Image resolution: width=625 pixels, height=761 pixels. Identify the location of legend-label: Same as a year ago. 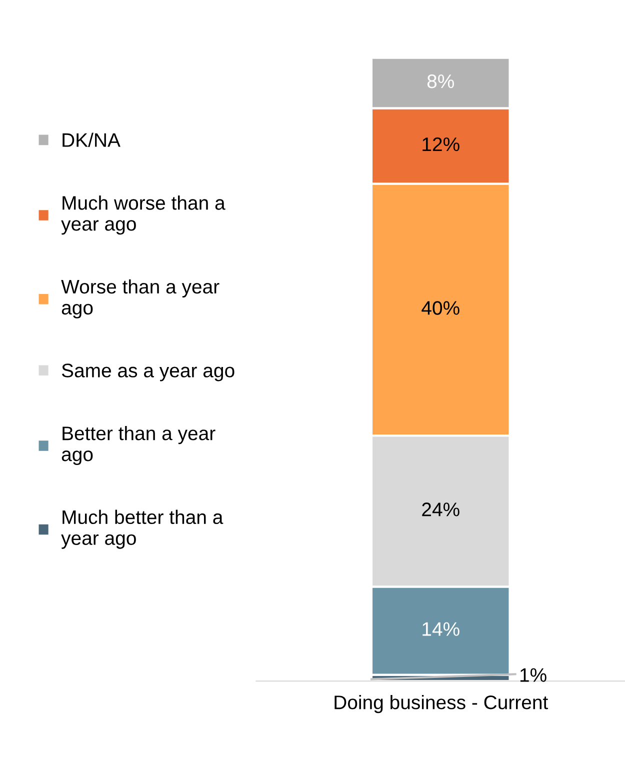
(148, 373).